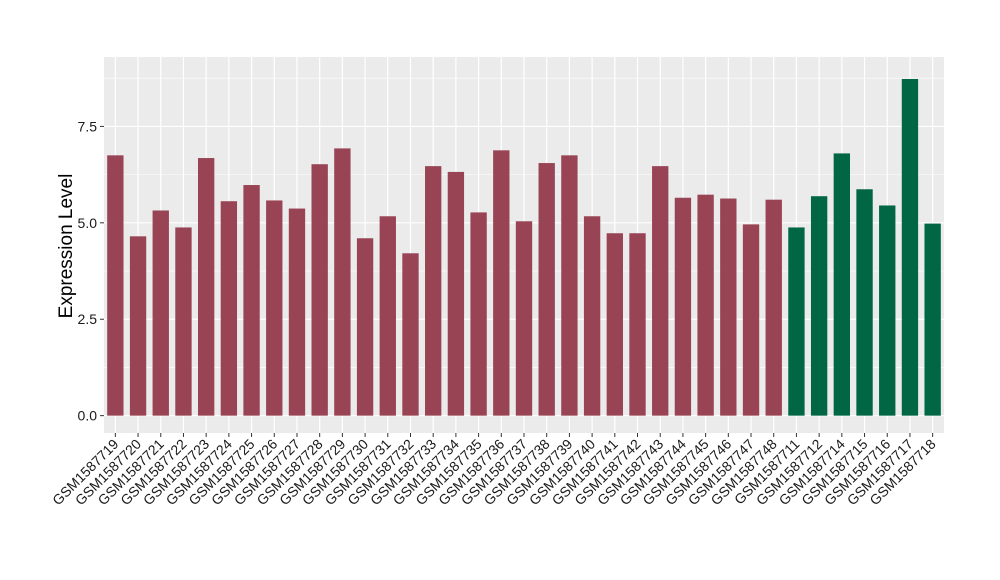 Image resolution: width=1000 pixels, height=580 pixels. Describe the element at coordinates (160, 313) in the screenshot. I see `bar-GSM1587721` at that location.